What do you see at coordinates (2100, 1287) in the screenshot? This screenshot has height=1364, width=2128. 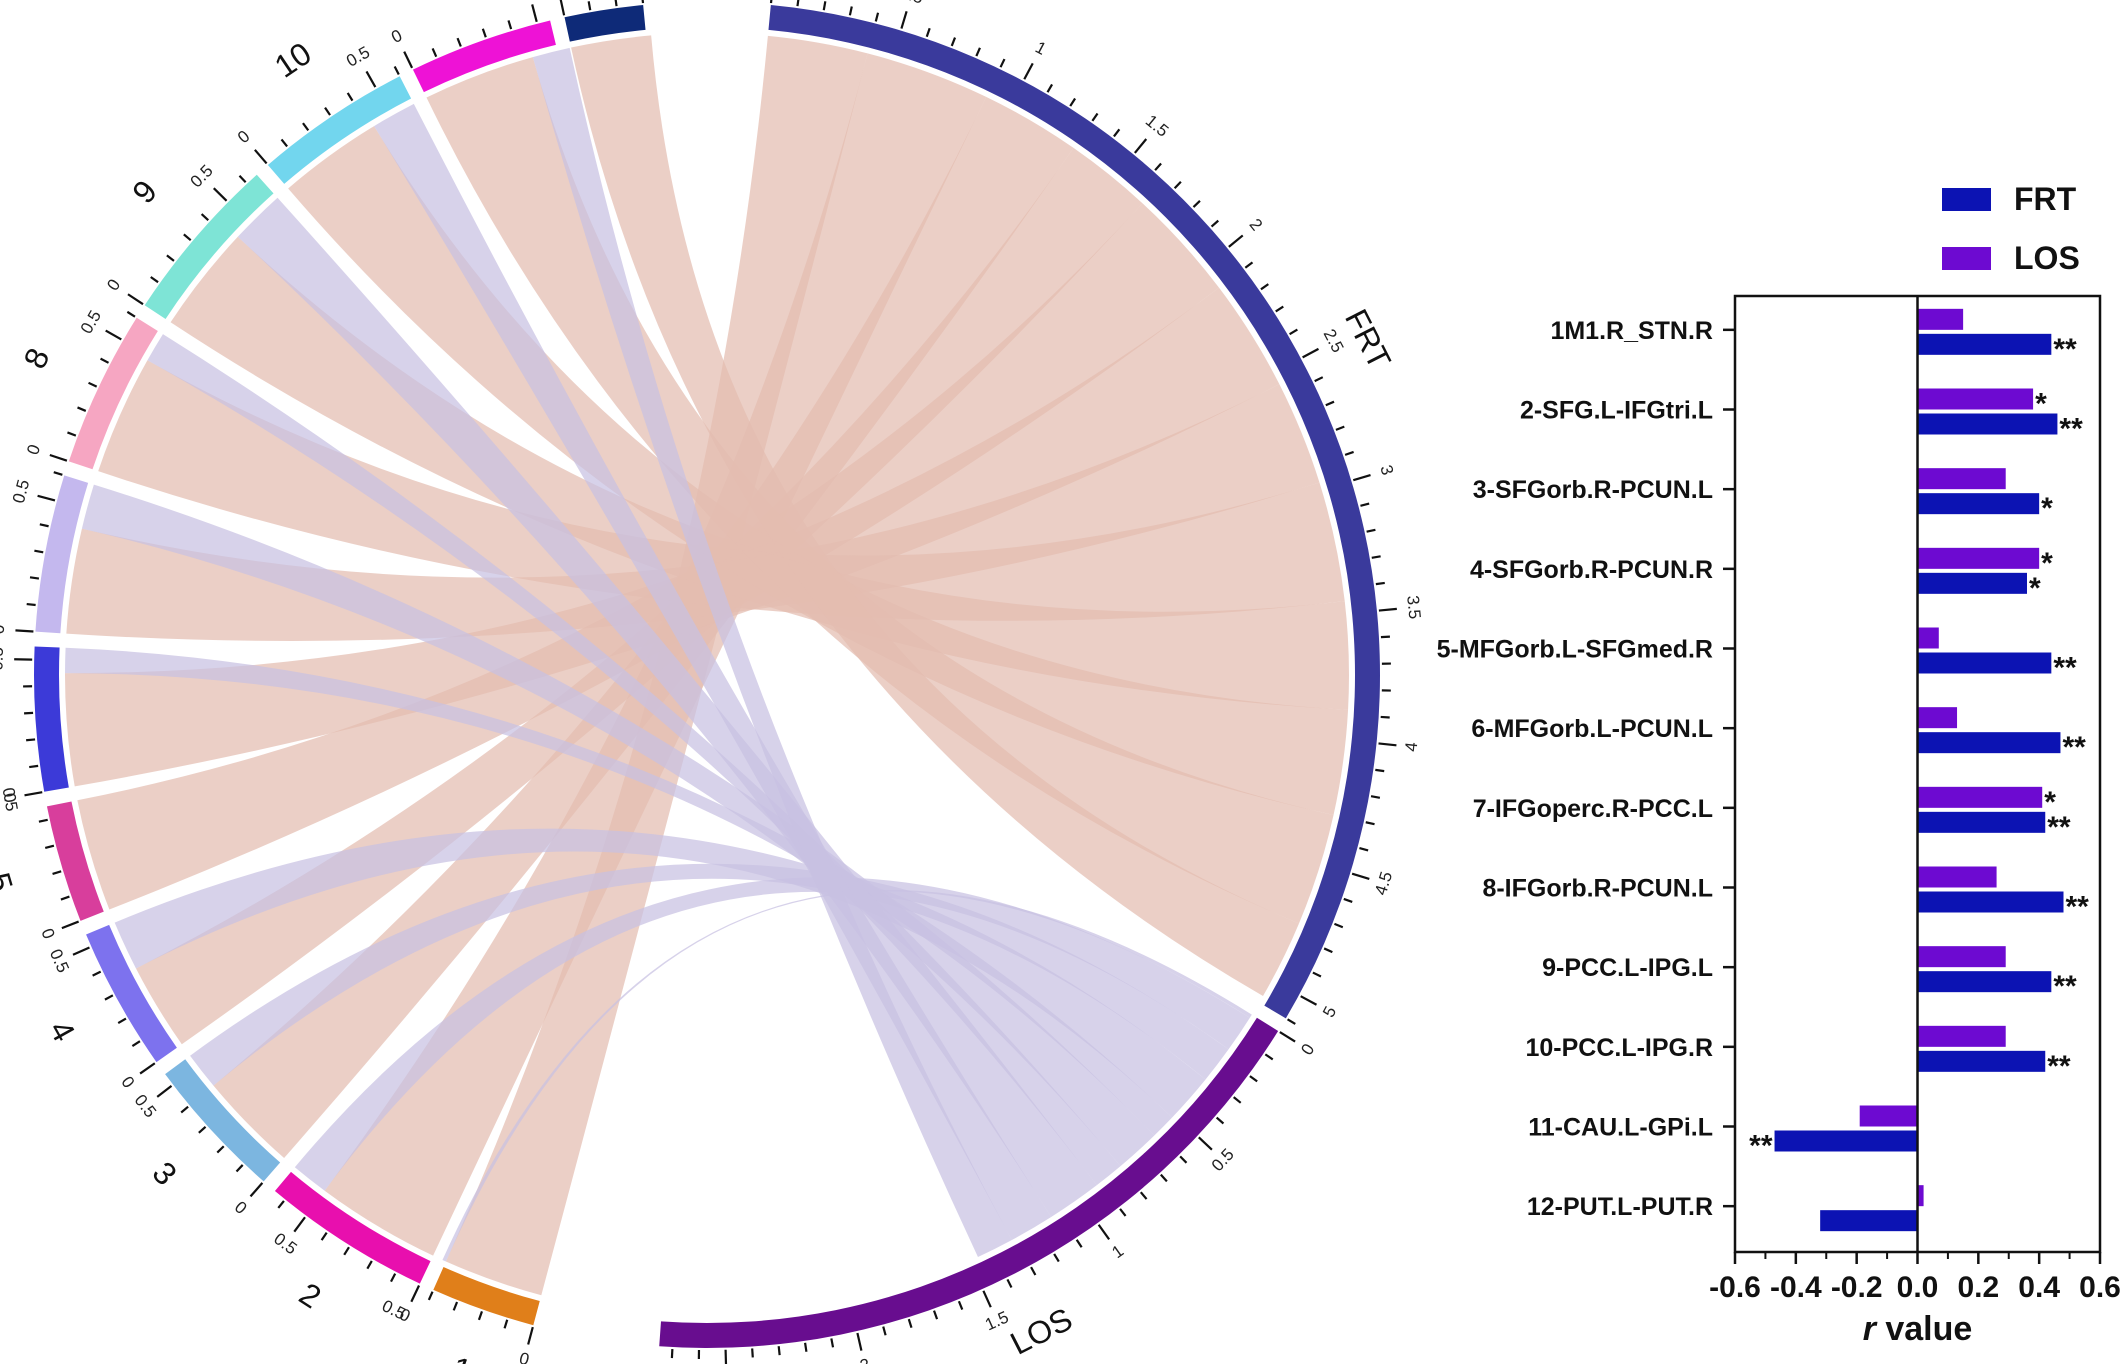 I see `x-tick-label: 0.6` at bounding box center [2100, 1287].